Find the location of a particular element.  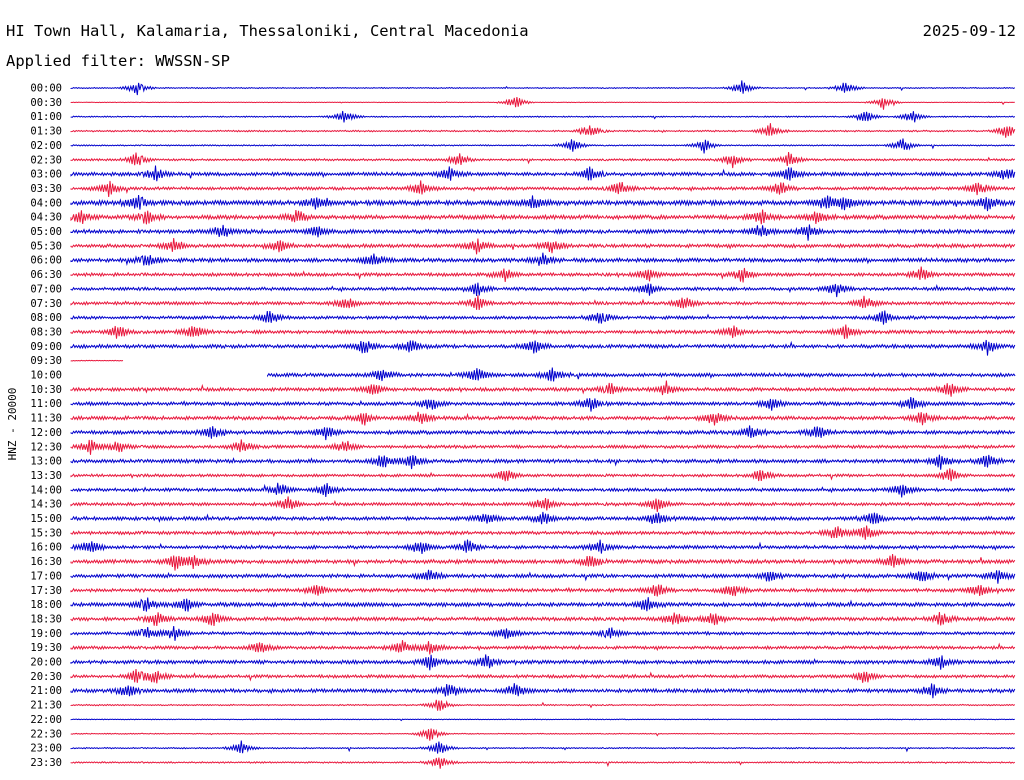

trace-2030 is located at coordinates (543, 676).